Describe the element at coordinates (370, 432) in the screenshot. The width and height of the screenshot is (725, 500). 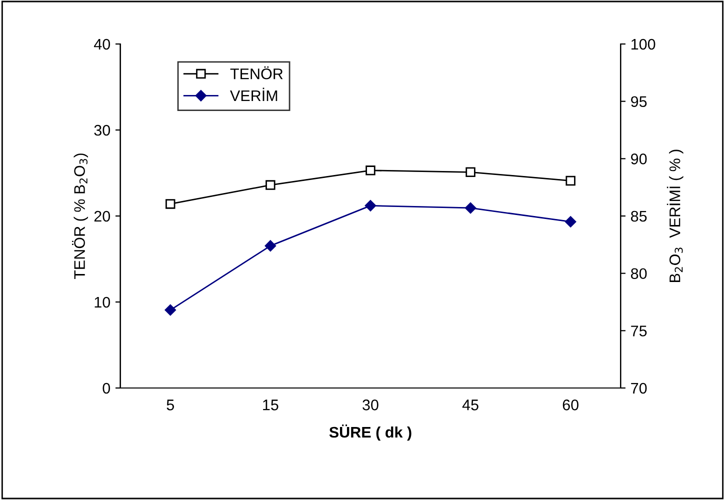
I see `x-axis-title: SÜRE ( dk )` at that location.